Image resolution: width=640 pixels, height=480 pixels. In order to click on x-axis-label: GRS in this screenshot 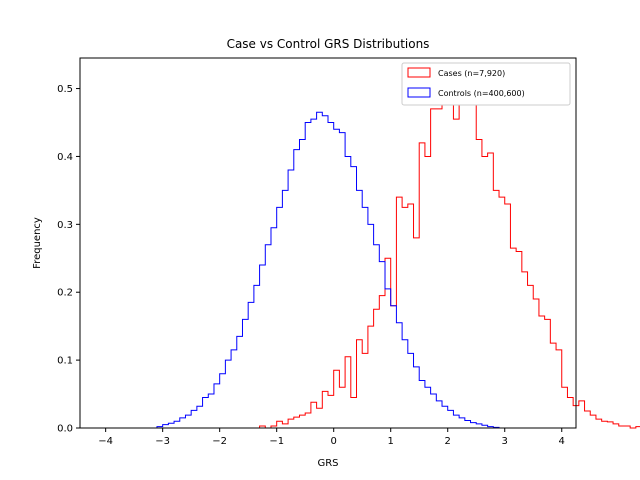, I will do `click(327, 463)`.